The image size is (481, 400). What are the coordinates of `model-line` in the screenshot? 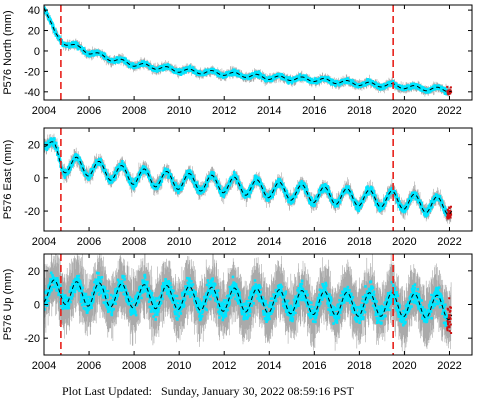 It's located at (248, 300).